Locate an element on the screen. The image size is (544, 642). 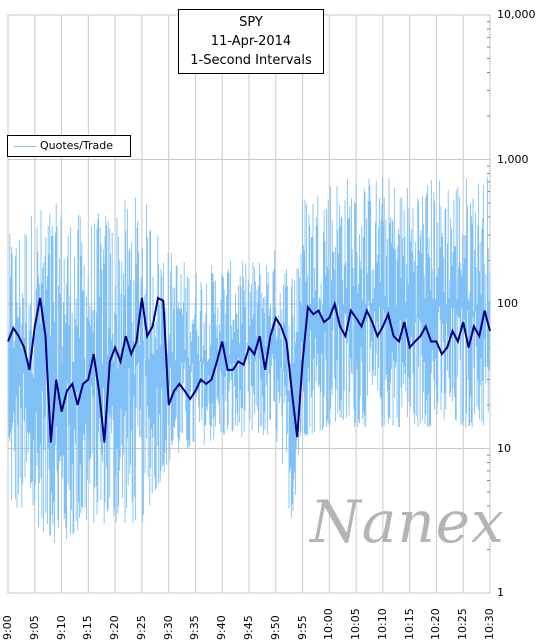
x-tick-label: 9:35 is located at coordinates (195, 627).